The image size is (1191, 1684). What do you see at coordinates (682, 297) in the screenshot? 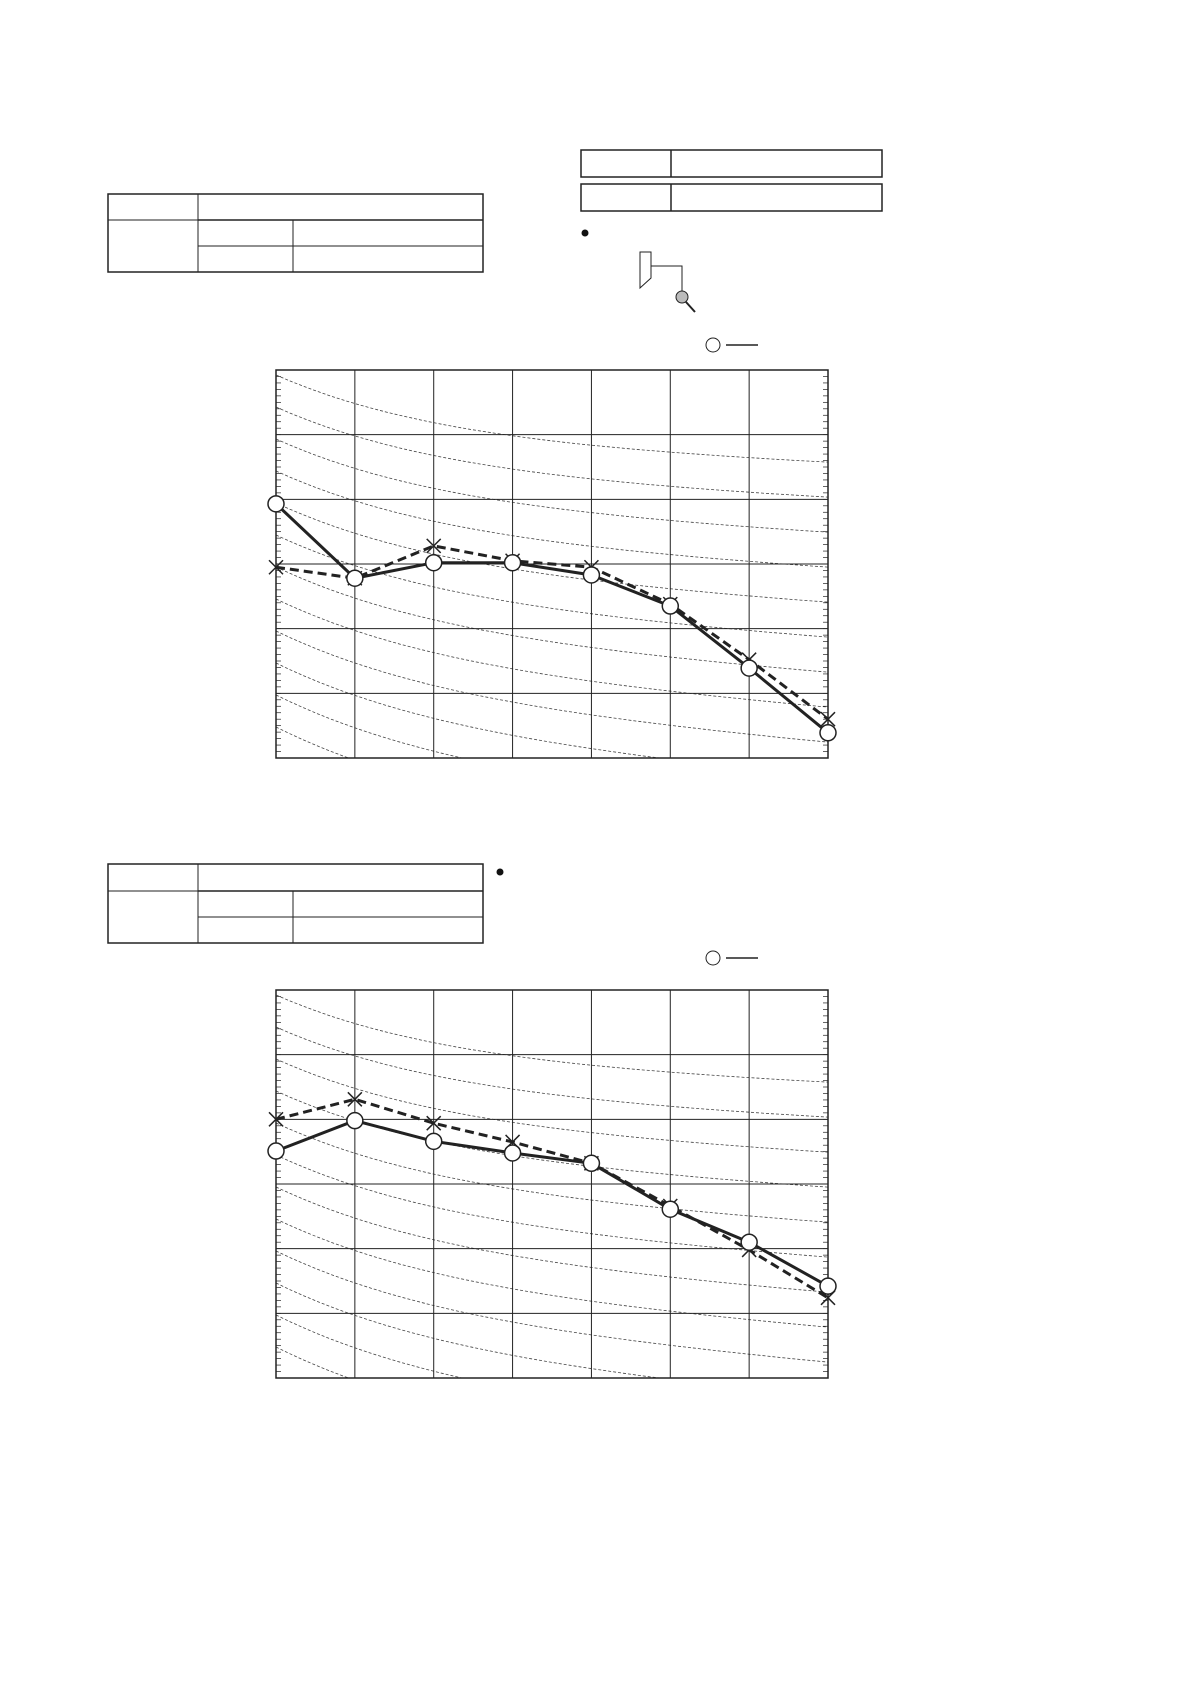
I see `mic-head` at bounding box center [682, 297].